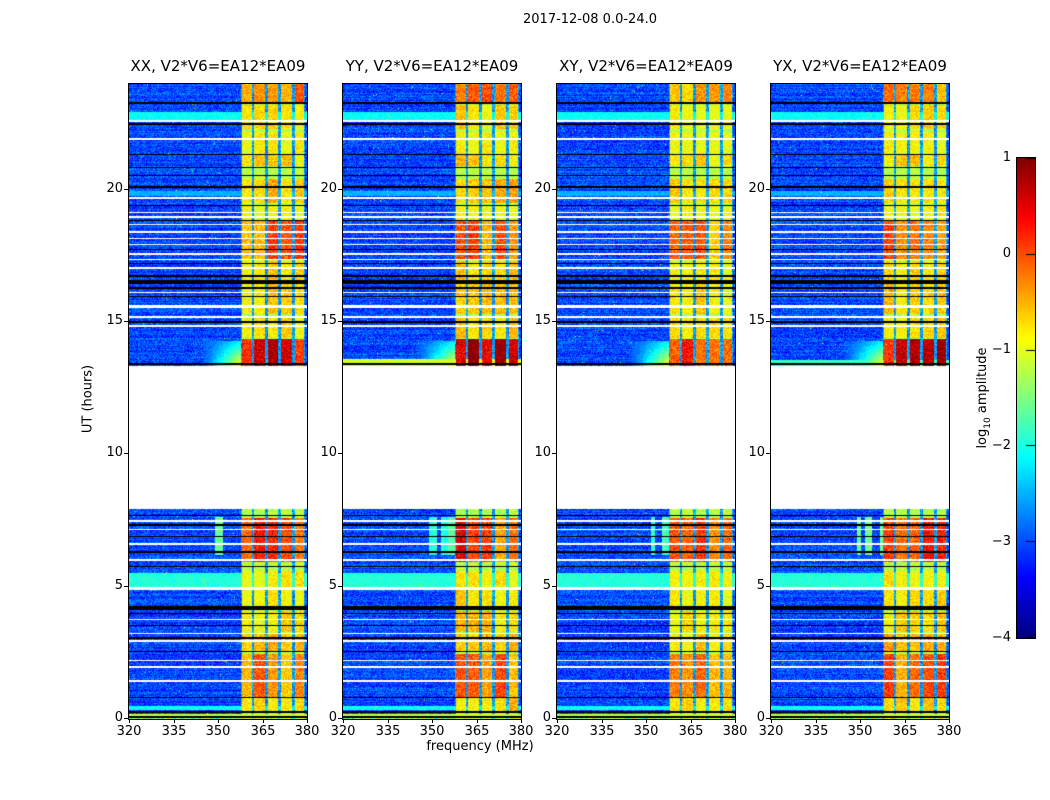 The width and height of the screenshot is (1050, 800). What do you see at coordinates (1001, 541) in the screenshot?
I see `colorbar-tick-label: −3` at bounding box center [1001, 541].